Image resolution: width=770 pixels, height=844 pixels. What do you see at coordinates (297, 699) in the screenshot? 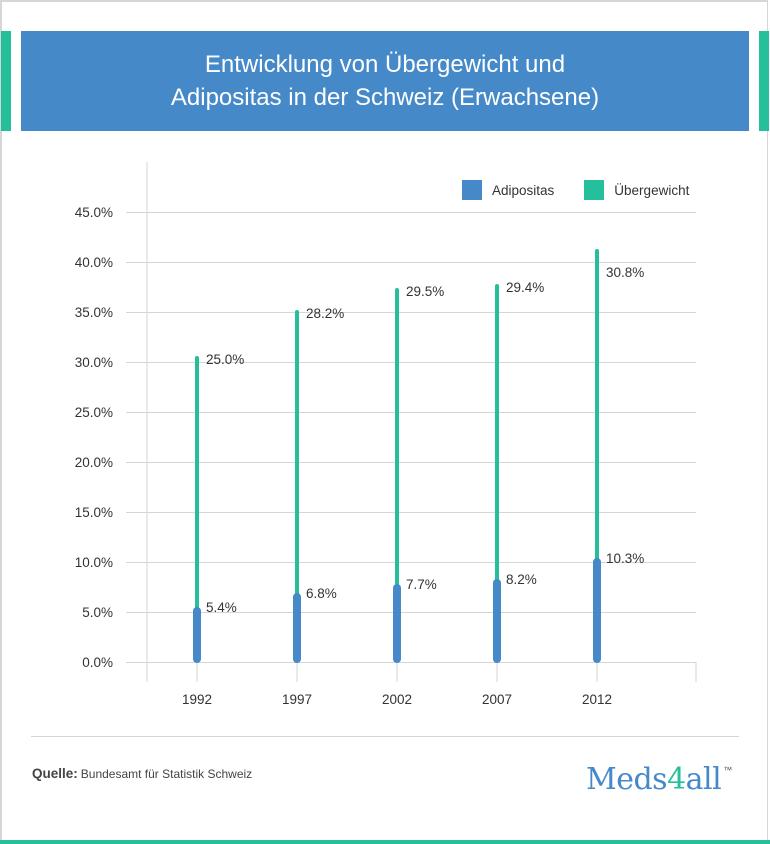
I see `x-tick-label: 1997` at bounding box center [297, 699].